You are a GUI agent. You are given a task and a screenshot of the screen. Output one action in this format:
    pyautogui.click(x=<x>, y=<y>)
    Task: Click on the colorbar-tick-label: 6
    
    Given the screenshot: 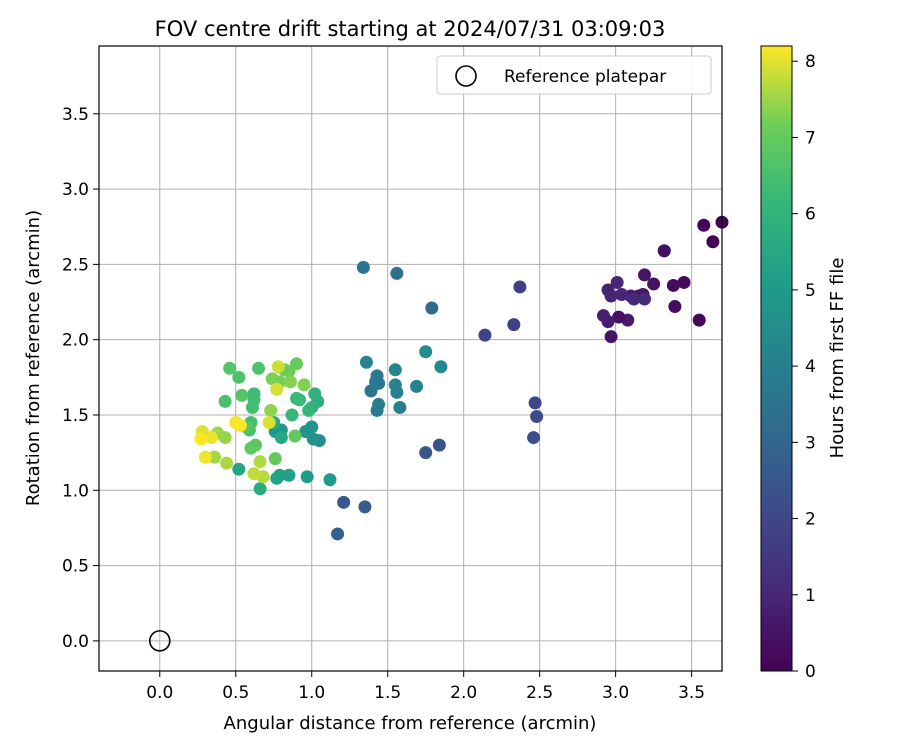 What is the action you would take?
    pyautogui.click(x=810, y=215)
    